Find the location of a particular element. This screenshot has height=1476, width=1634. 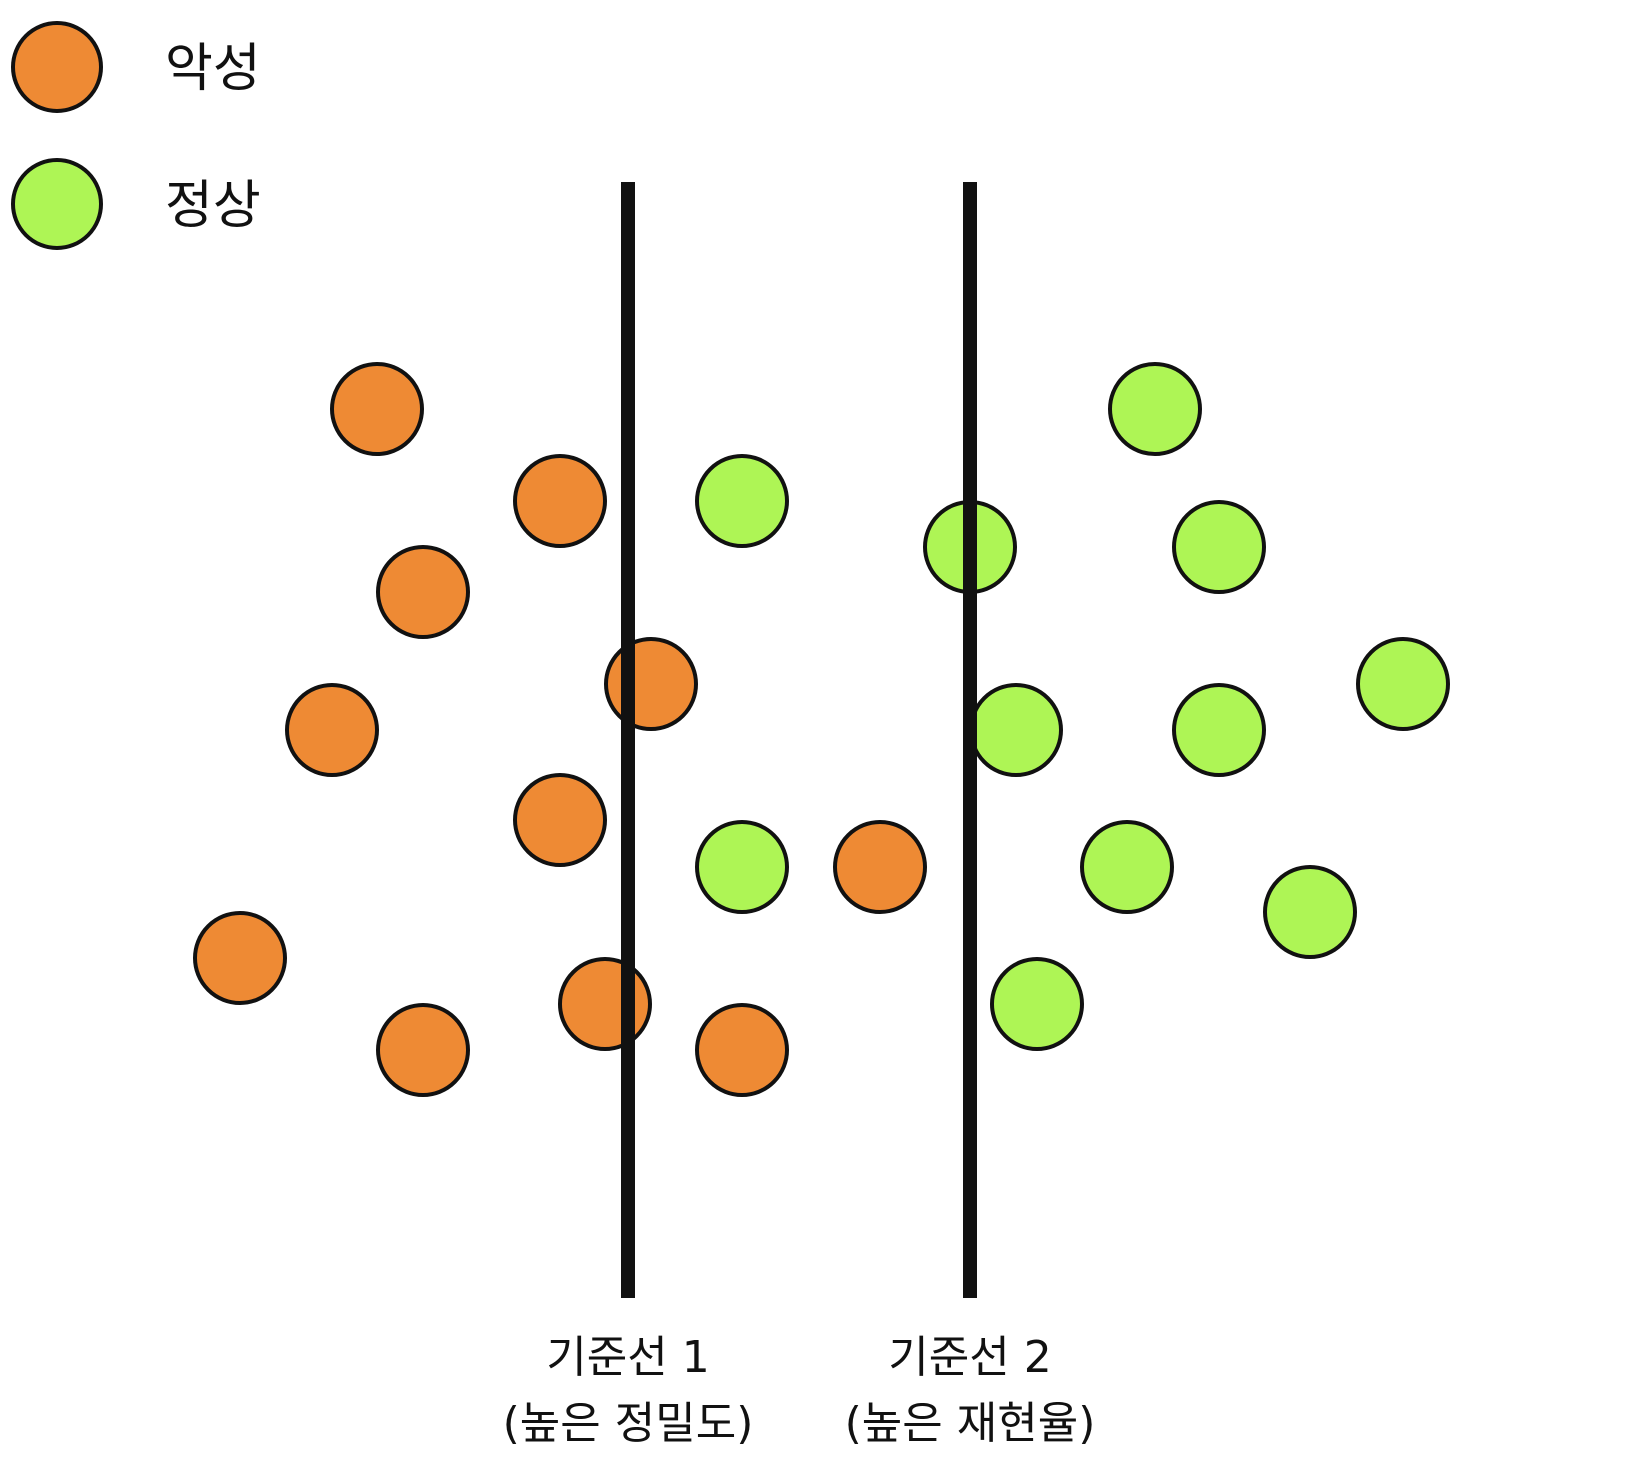

legend-malignant-label: 악성 is located at coordinates (213, 69).